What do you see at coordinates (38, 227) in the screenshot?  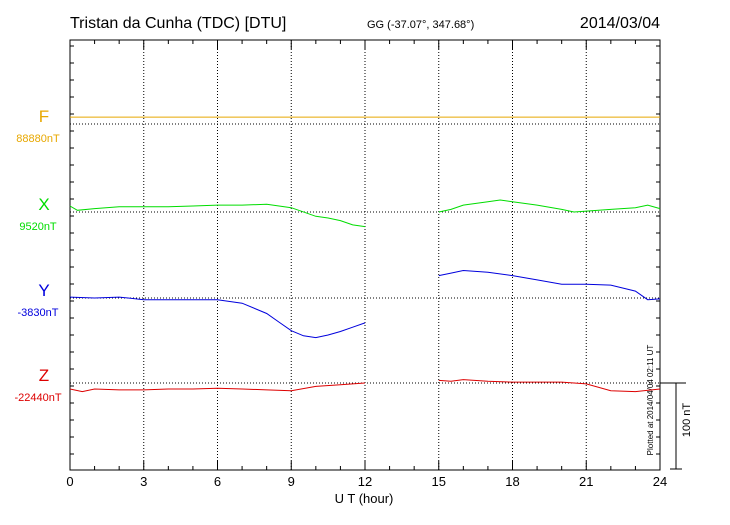 I see `baseline-label-x: 9520nT` at bounding box center [38, 227].